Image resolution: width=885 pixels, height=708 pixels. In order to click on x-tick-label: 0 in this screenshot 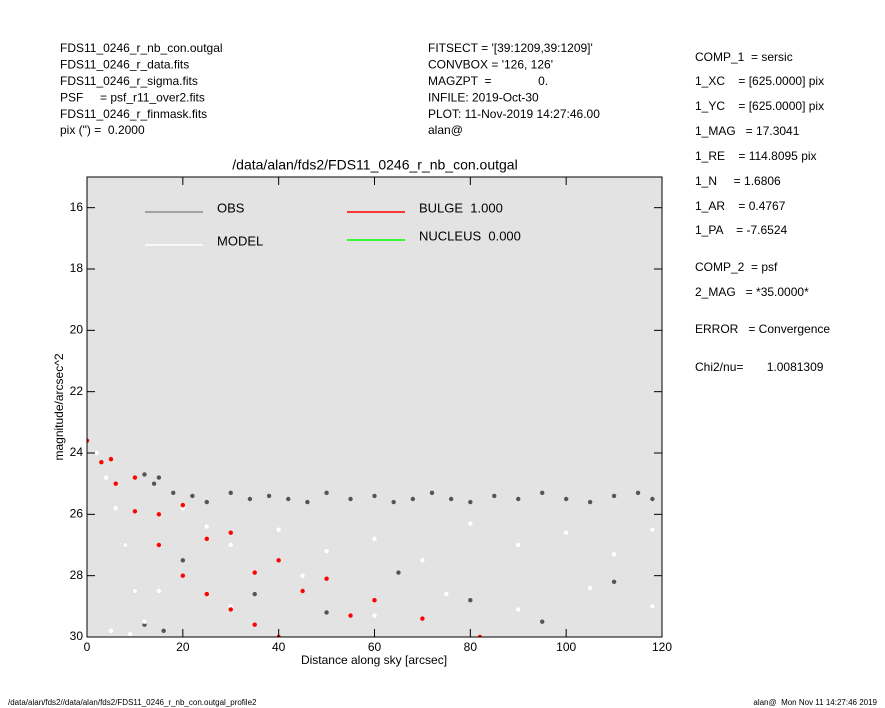, I will do `click(87, 647)`.